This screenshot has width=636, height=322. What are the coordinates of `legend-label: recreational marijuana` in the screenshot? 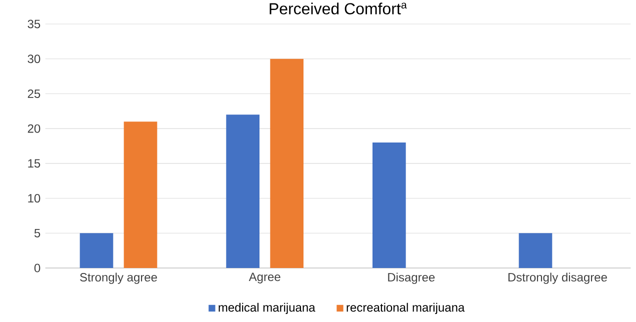 It's located at (405, 308).